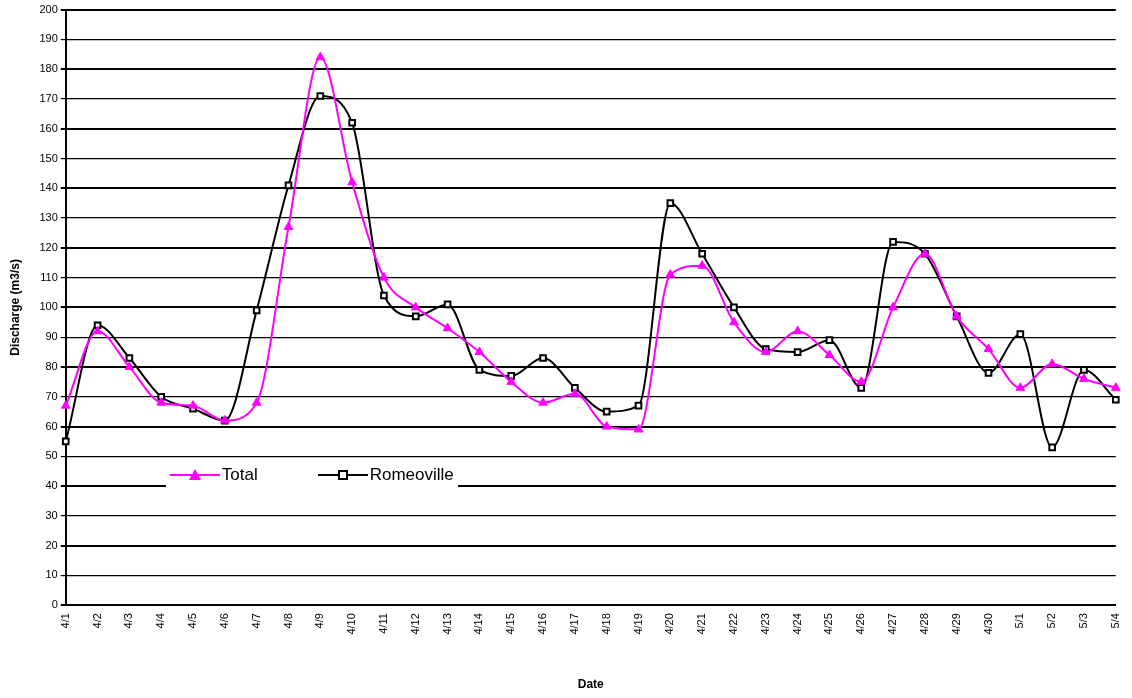  What do you see at coordinates (54, 604) in the screenshot?
I see `y-tick-label: 0` at bounding box center [54, 604].